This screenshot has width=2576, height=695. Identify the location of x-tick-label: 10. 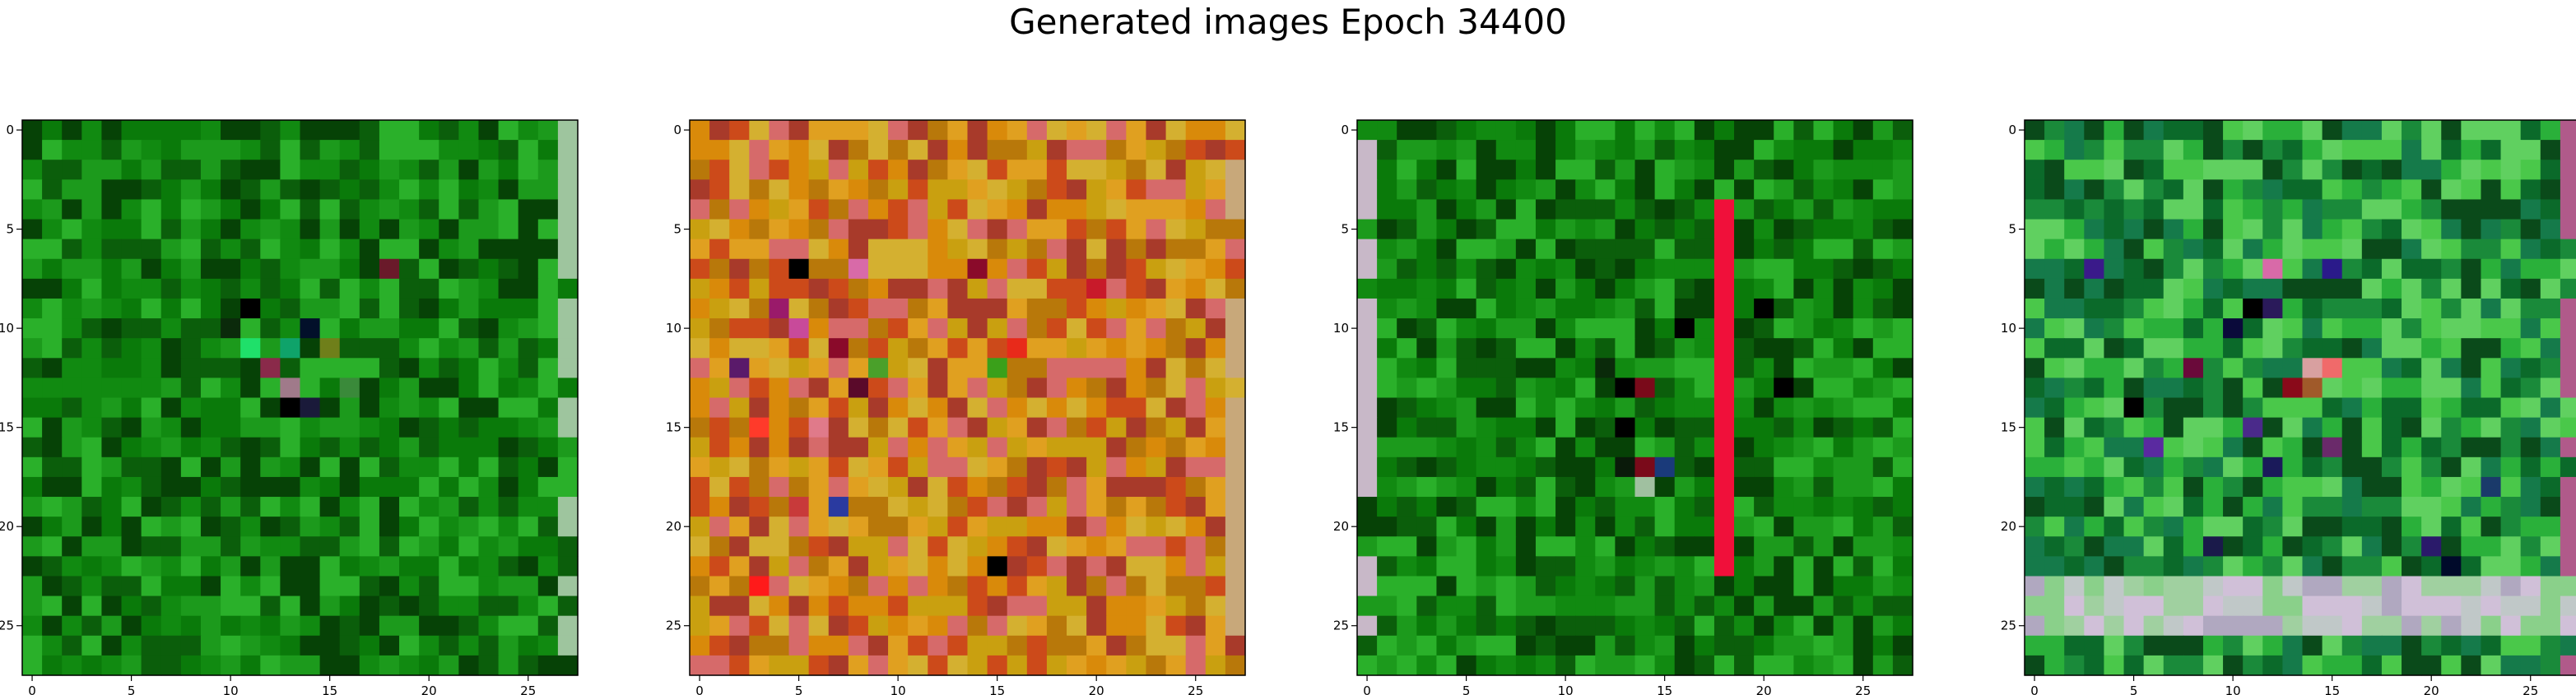
(1566, 689).